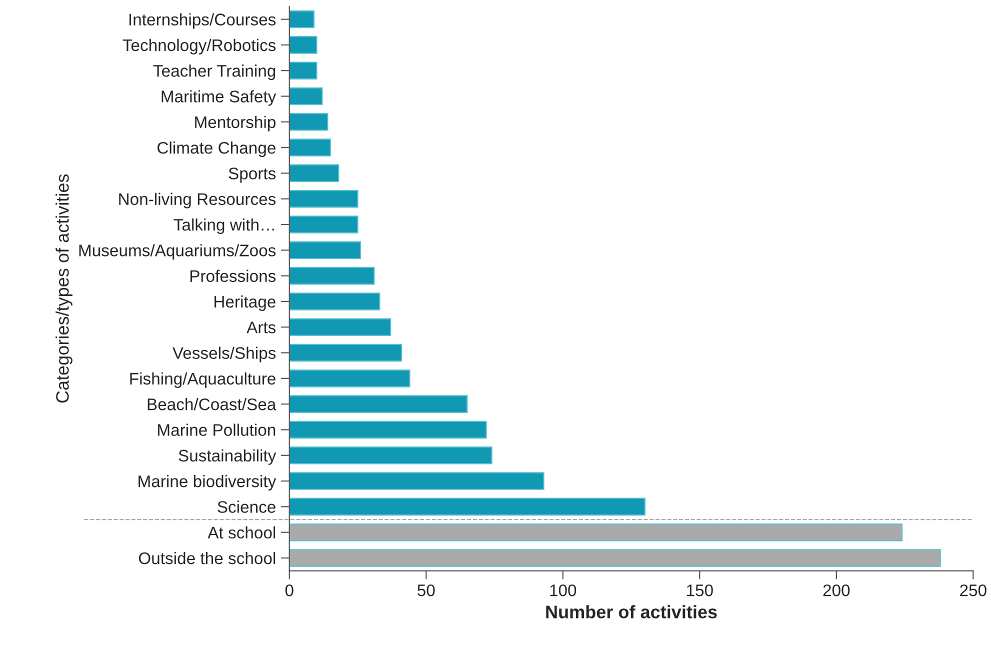 This screenshot has height=645, width=991. I want to click on y-tick-label: Arts, so click(261, 328).